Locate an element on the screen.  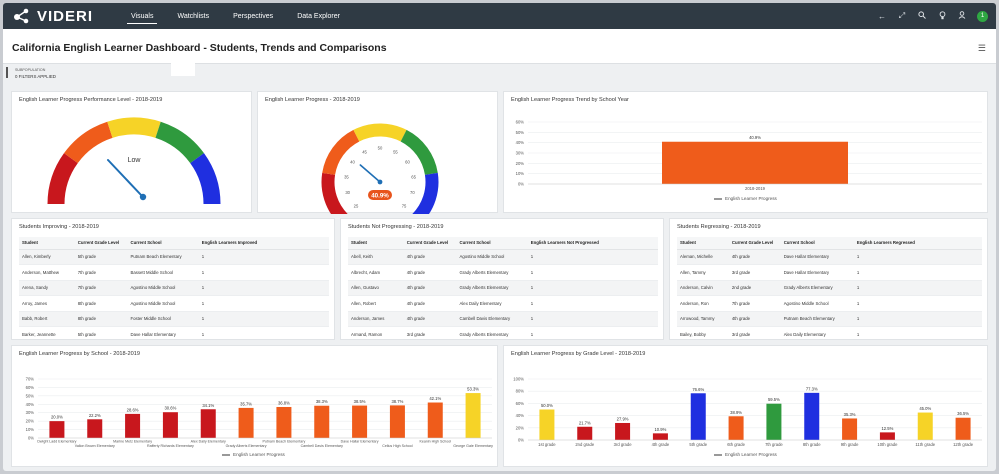
app-logo: VIDERI is located at coordinates (53, 16).